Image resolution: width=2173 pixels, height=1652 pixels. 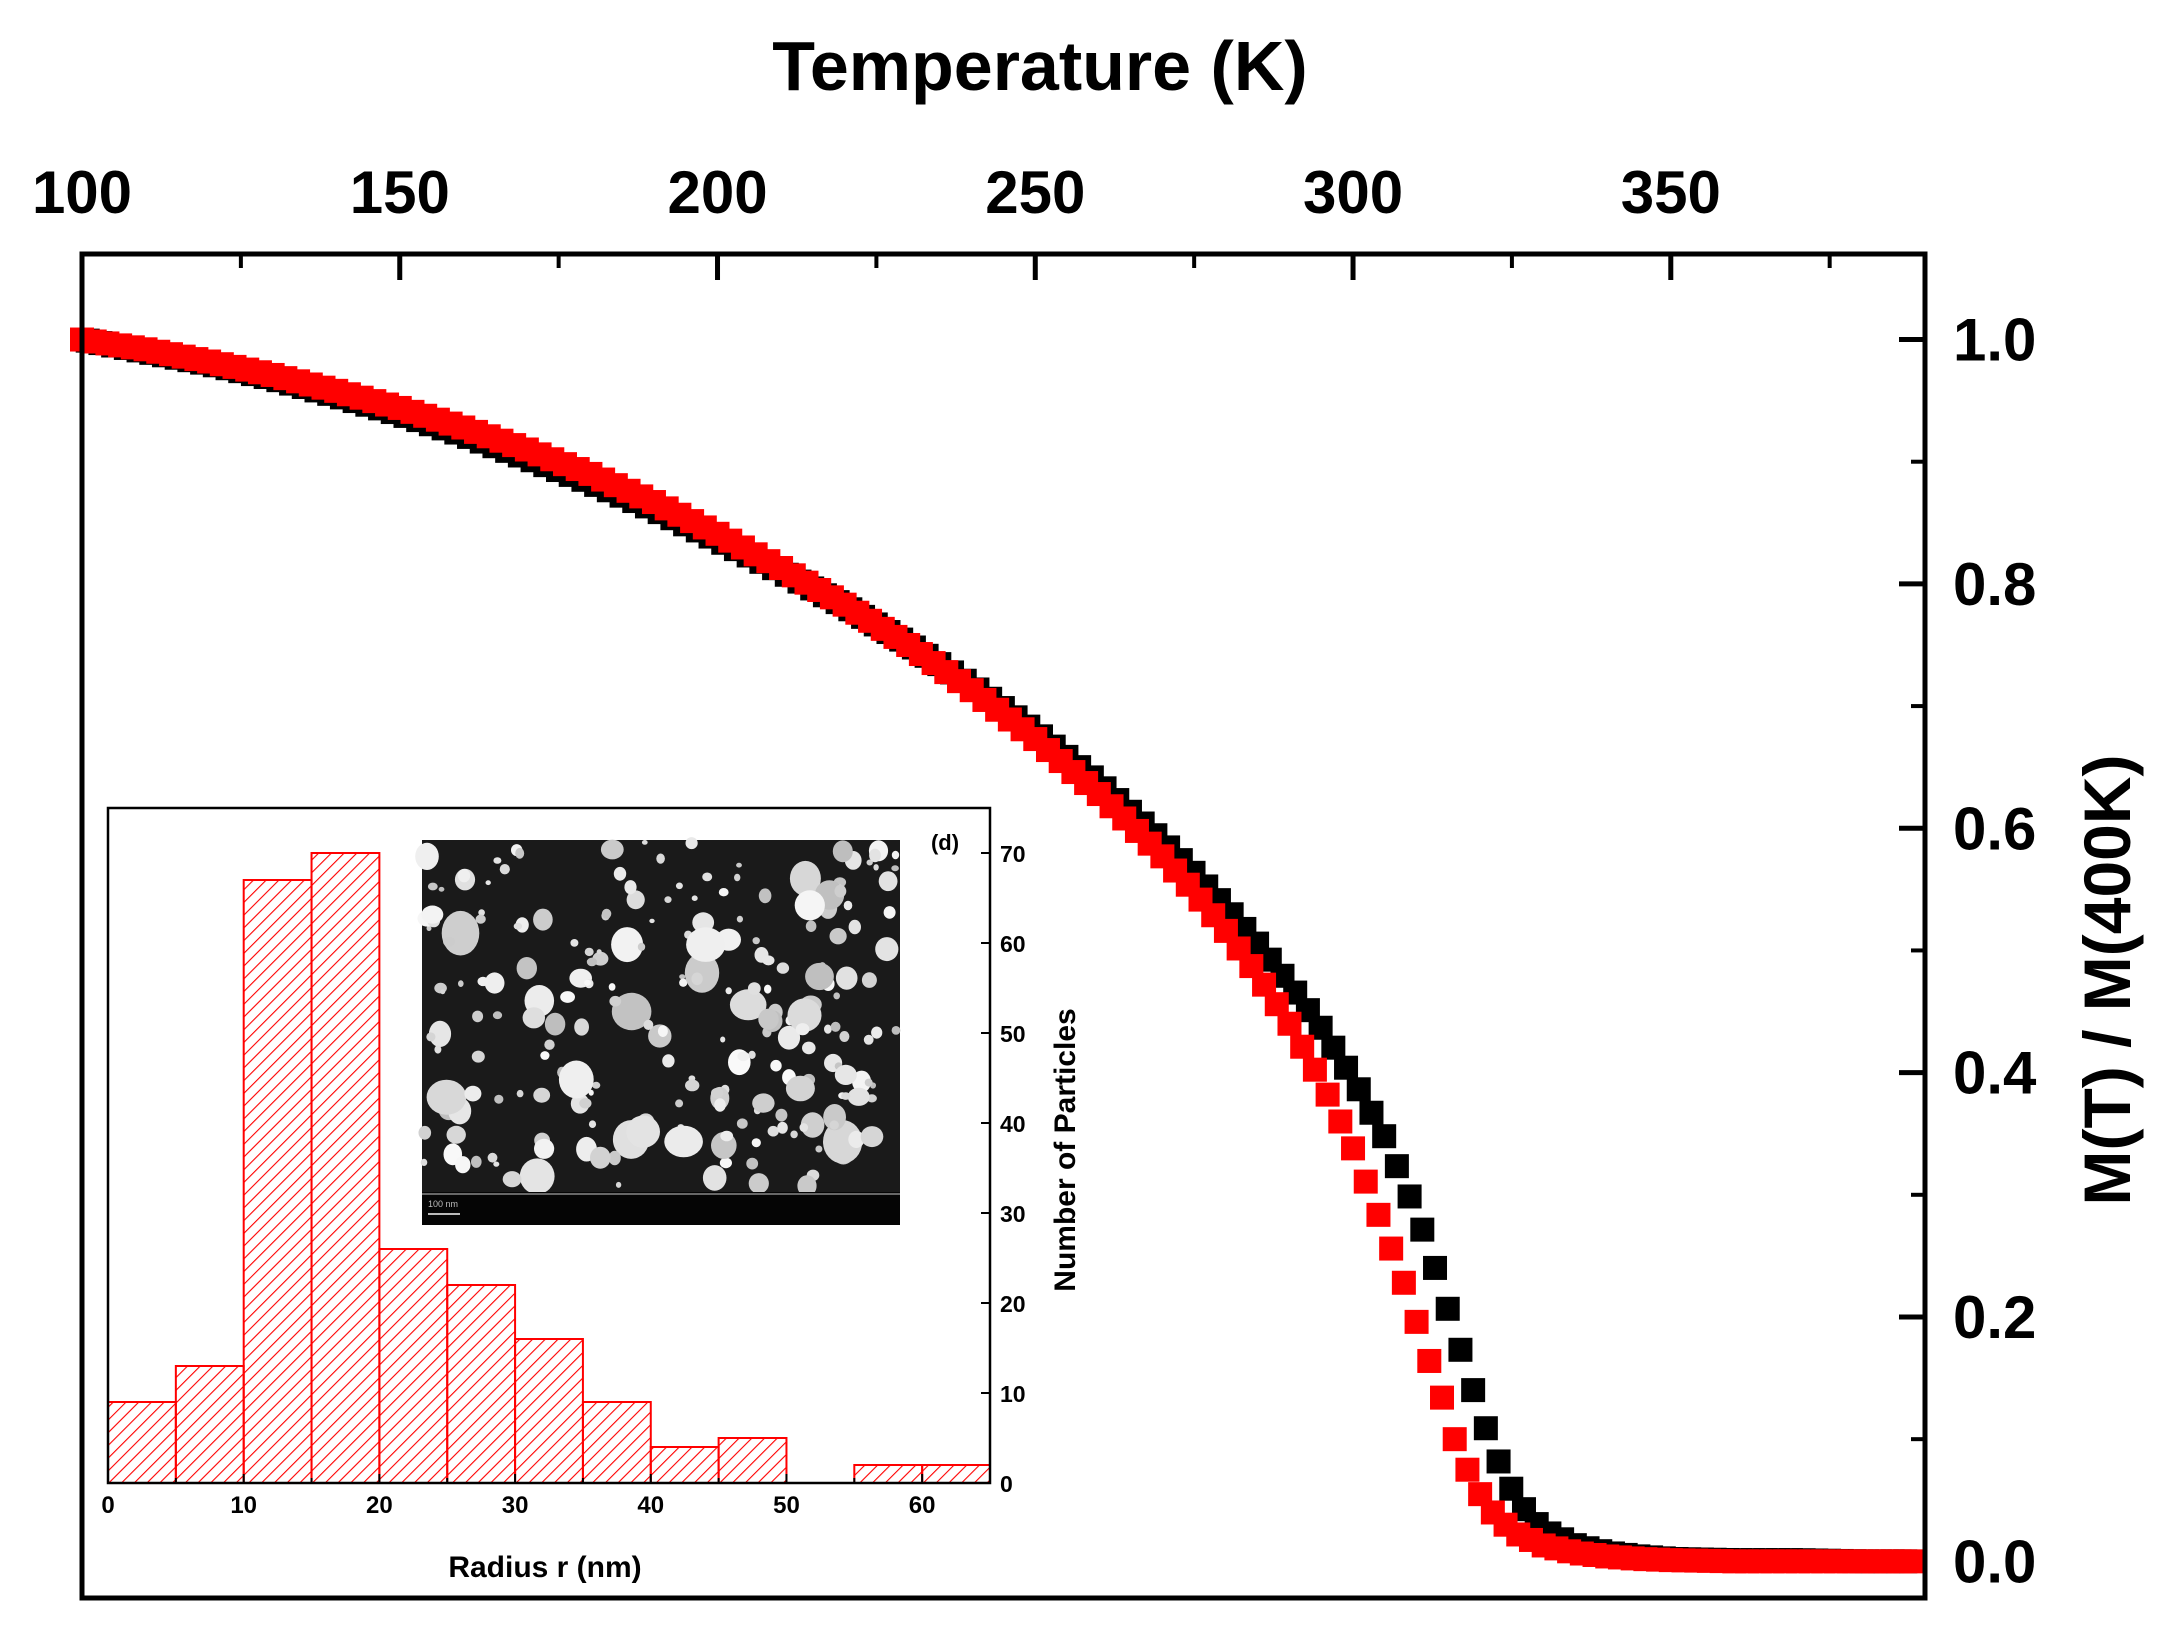 What do you see at coordinates (786, 1505) in the screenshot?
I see `inset-x-tick-label: 50` at bounding box center [786, 1505].